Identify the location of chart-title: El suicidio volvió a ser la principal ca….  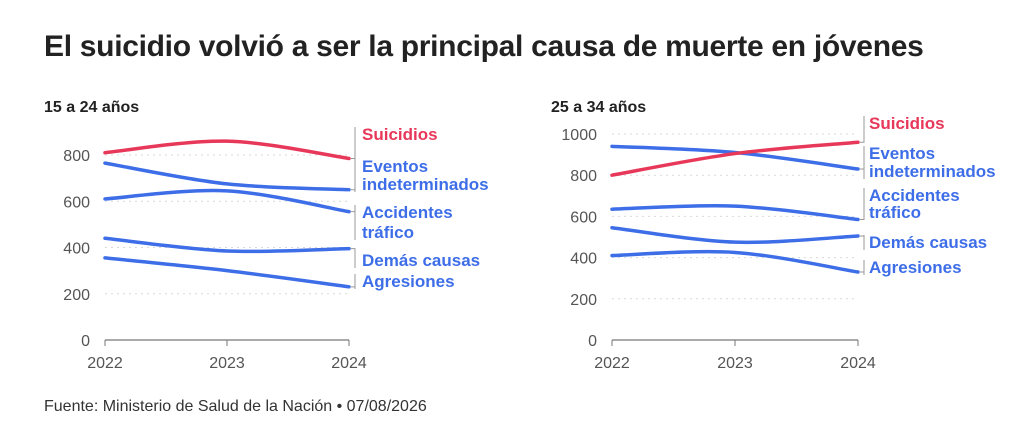
(484, 46).